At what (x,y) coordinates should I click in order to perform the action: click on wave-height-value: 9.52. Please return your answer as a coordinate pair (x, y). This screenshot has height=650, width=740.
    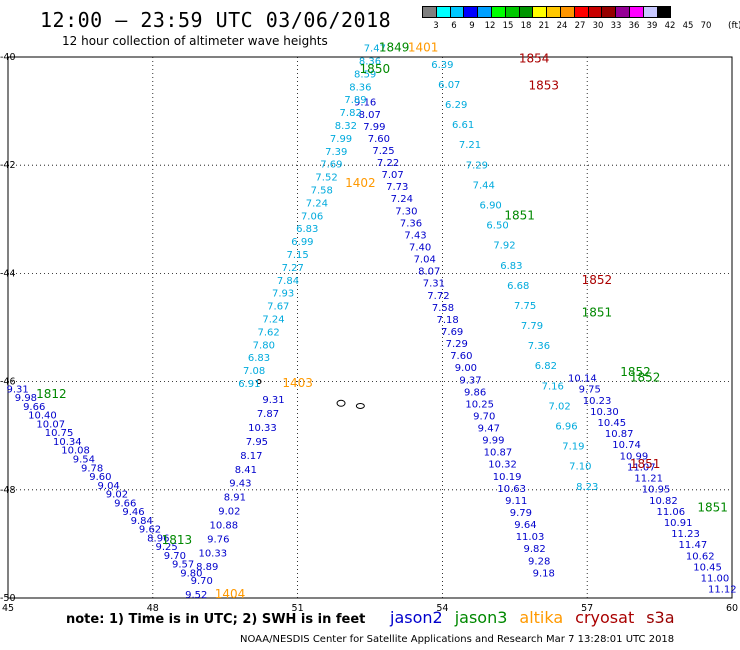
    Looking at the image, I should click on (196, 595).